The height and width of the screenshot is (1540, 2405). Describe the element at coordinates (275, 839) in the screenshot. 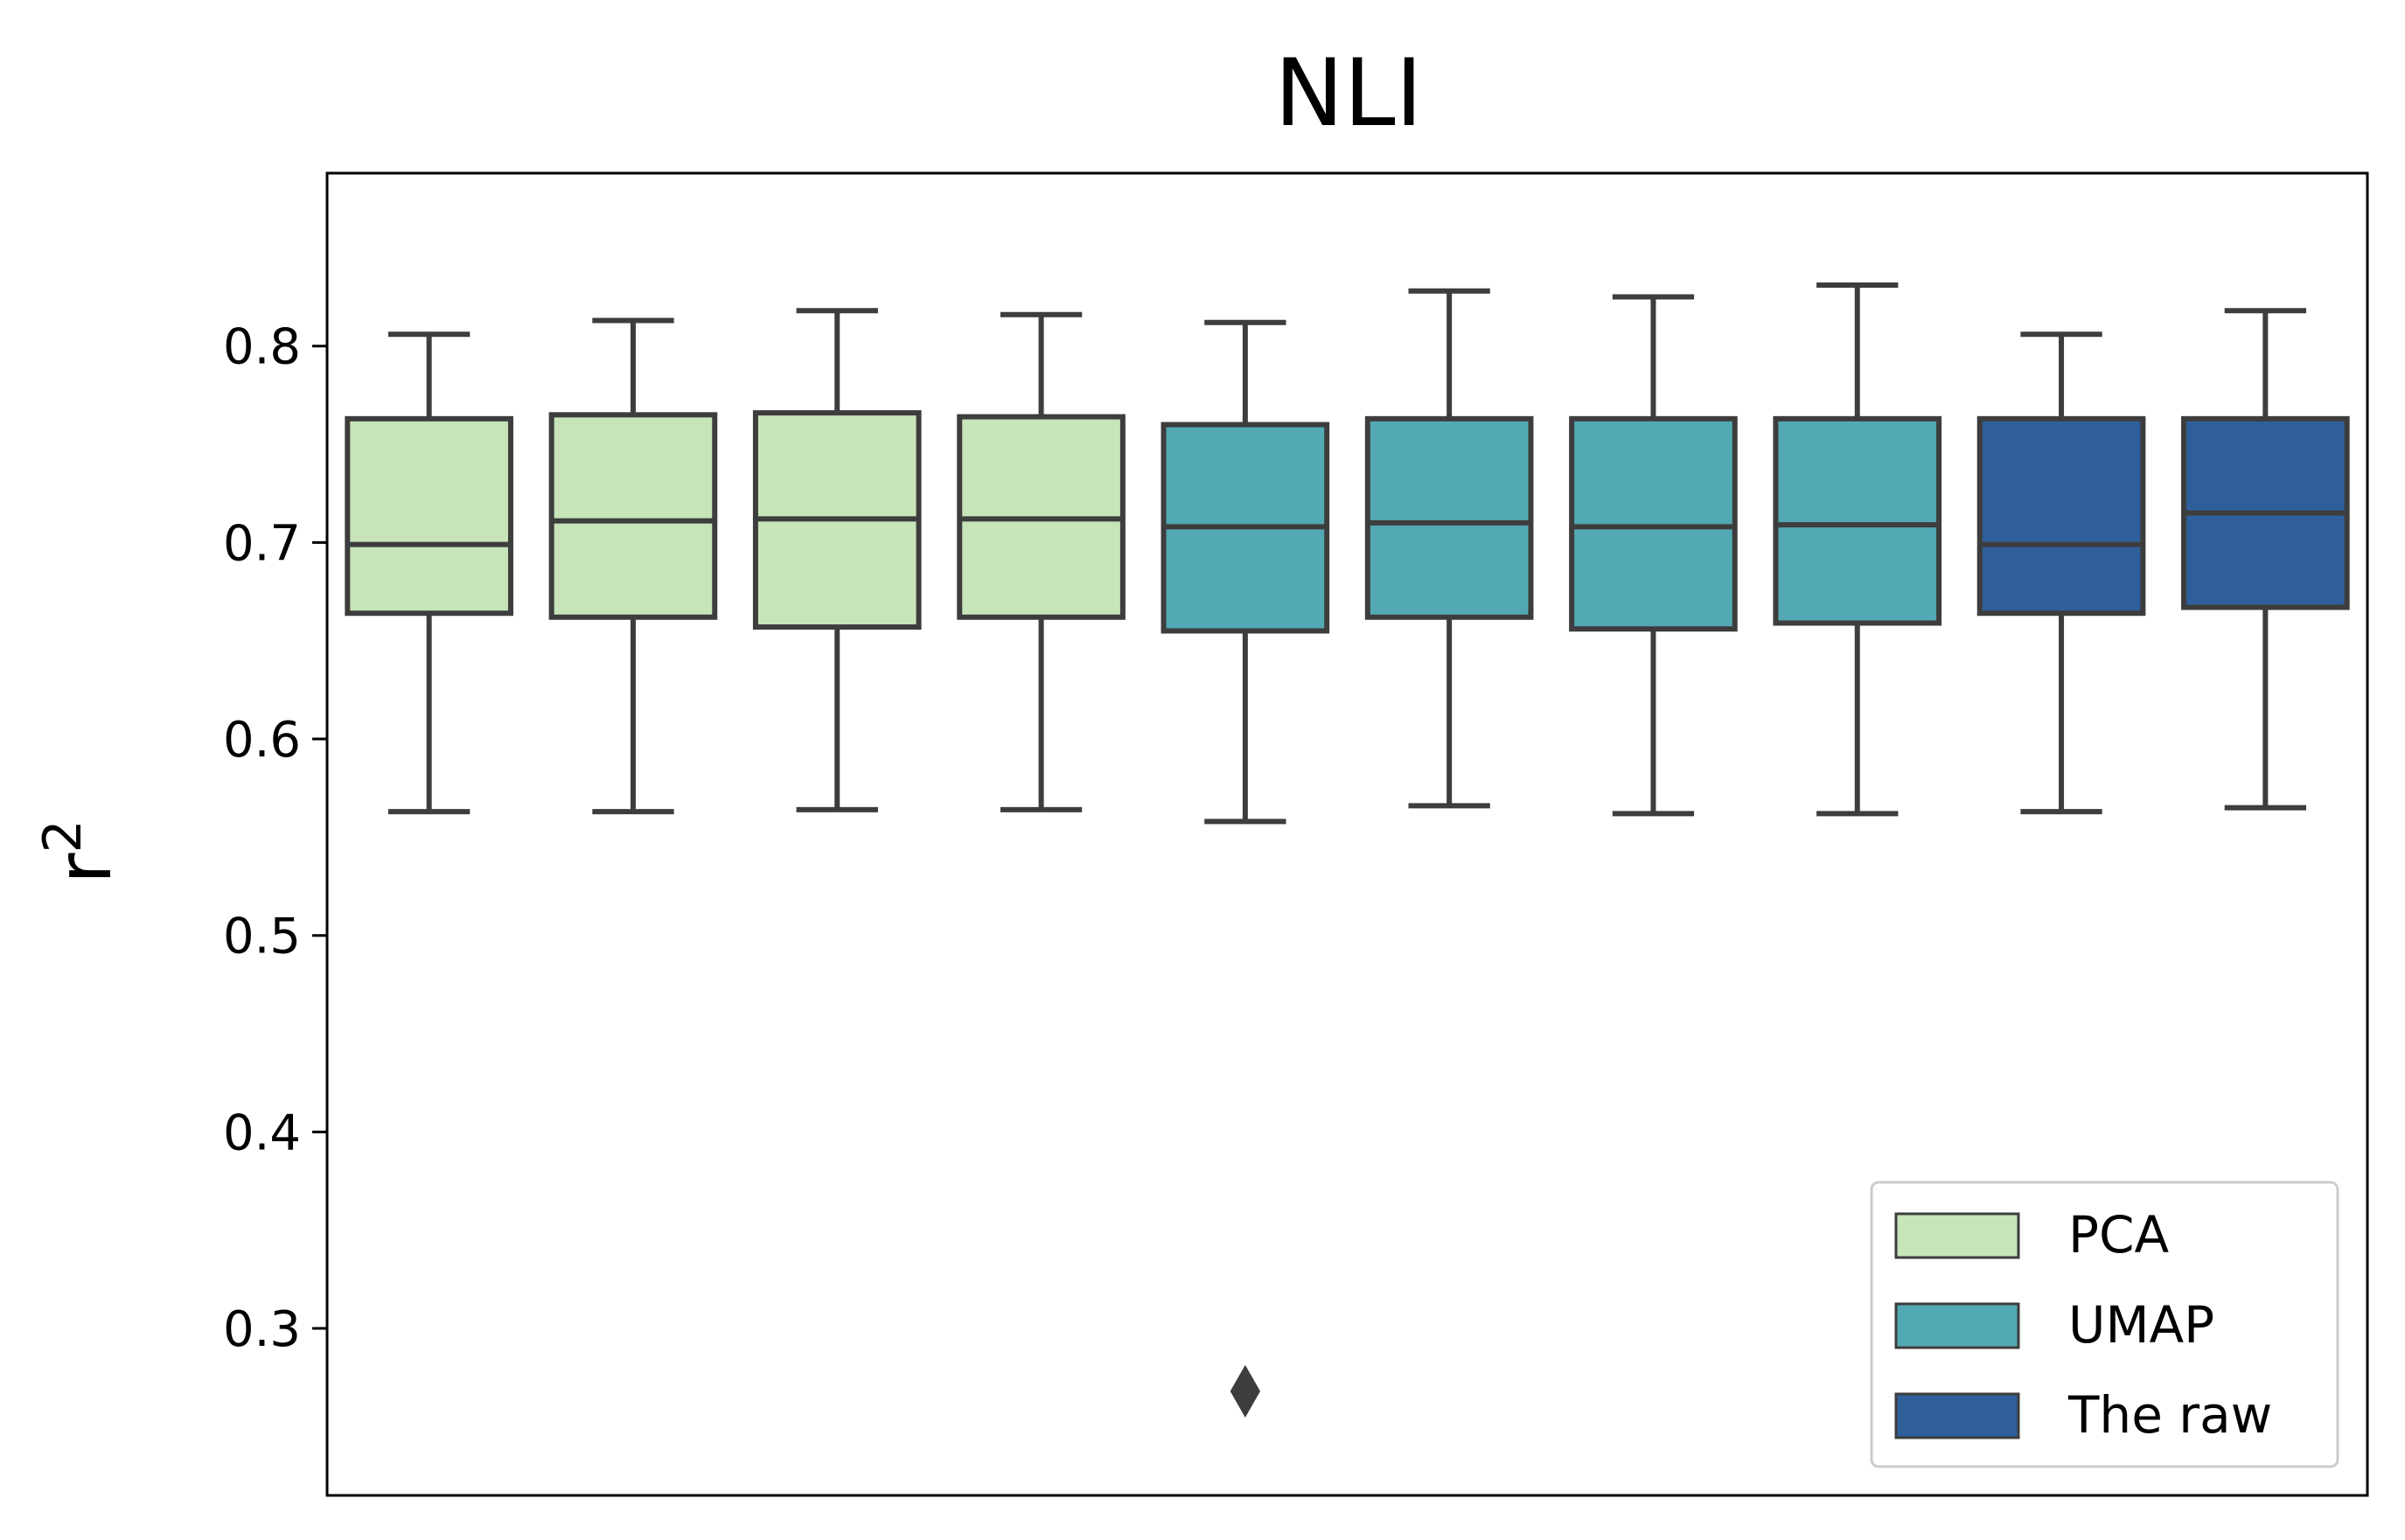

I see `y-axis: 0.3 0.4 0.5 0.6 0.7 0.8` at that location.